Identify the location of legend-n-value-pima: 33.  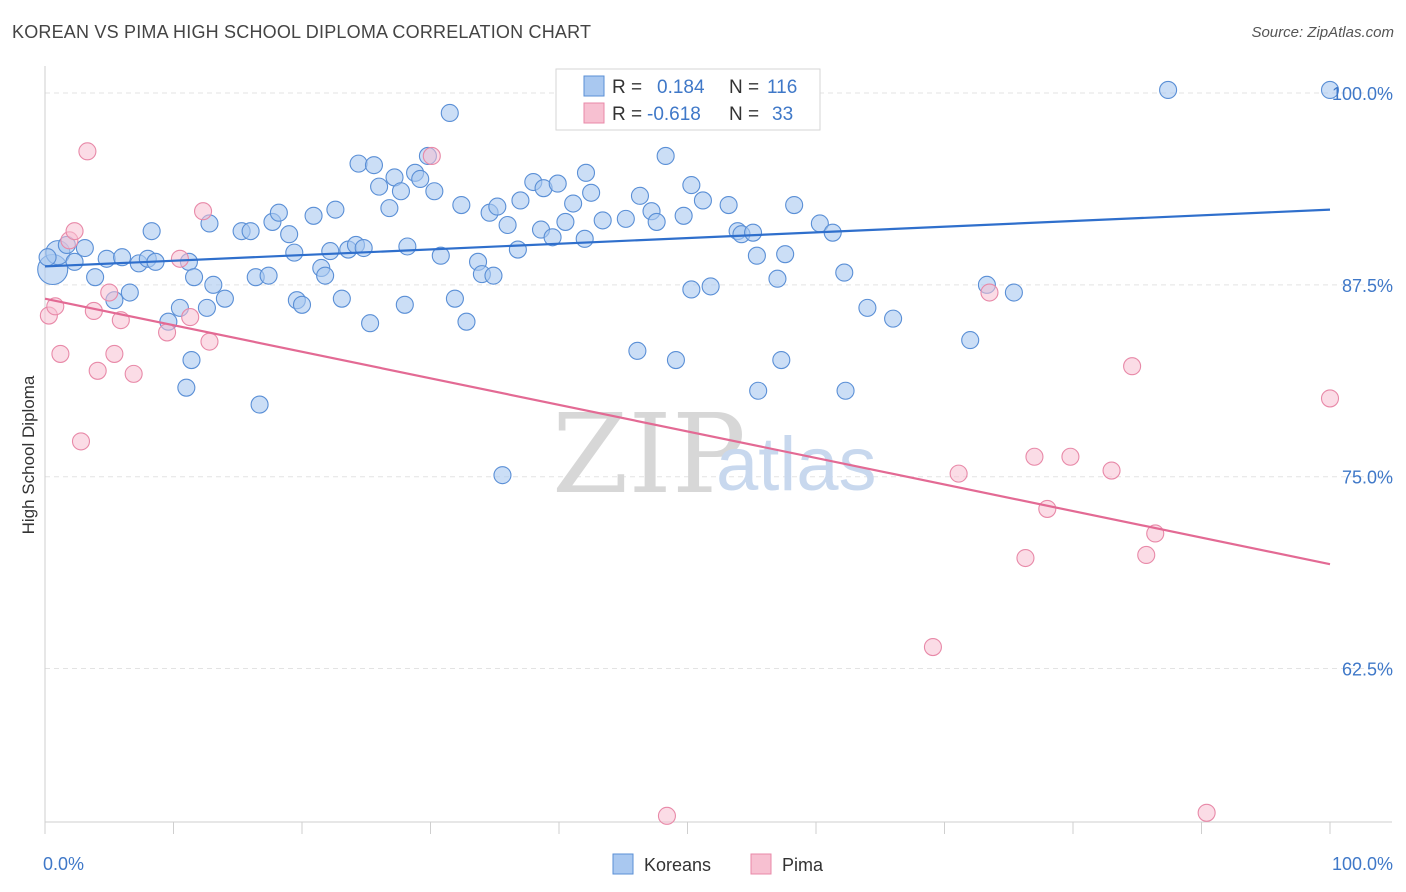
(782, 114).